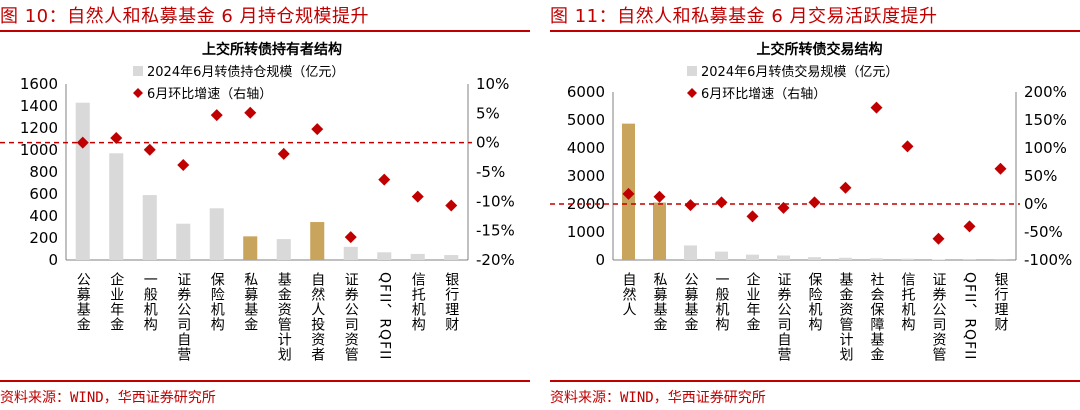 This screenshot has width=1080, height=410. What do you see at coordinates (43, 172) in the screenshot?
I see `y-left-tick-label: 800` at bounding box center [43, 172].